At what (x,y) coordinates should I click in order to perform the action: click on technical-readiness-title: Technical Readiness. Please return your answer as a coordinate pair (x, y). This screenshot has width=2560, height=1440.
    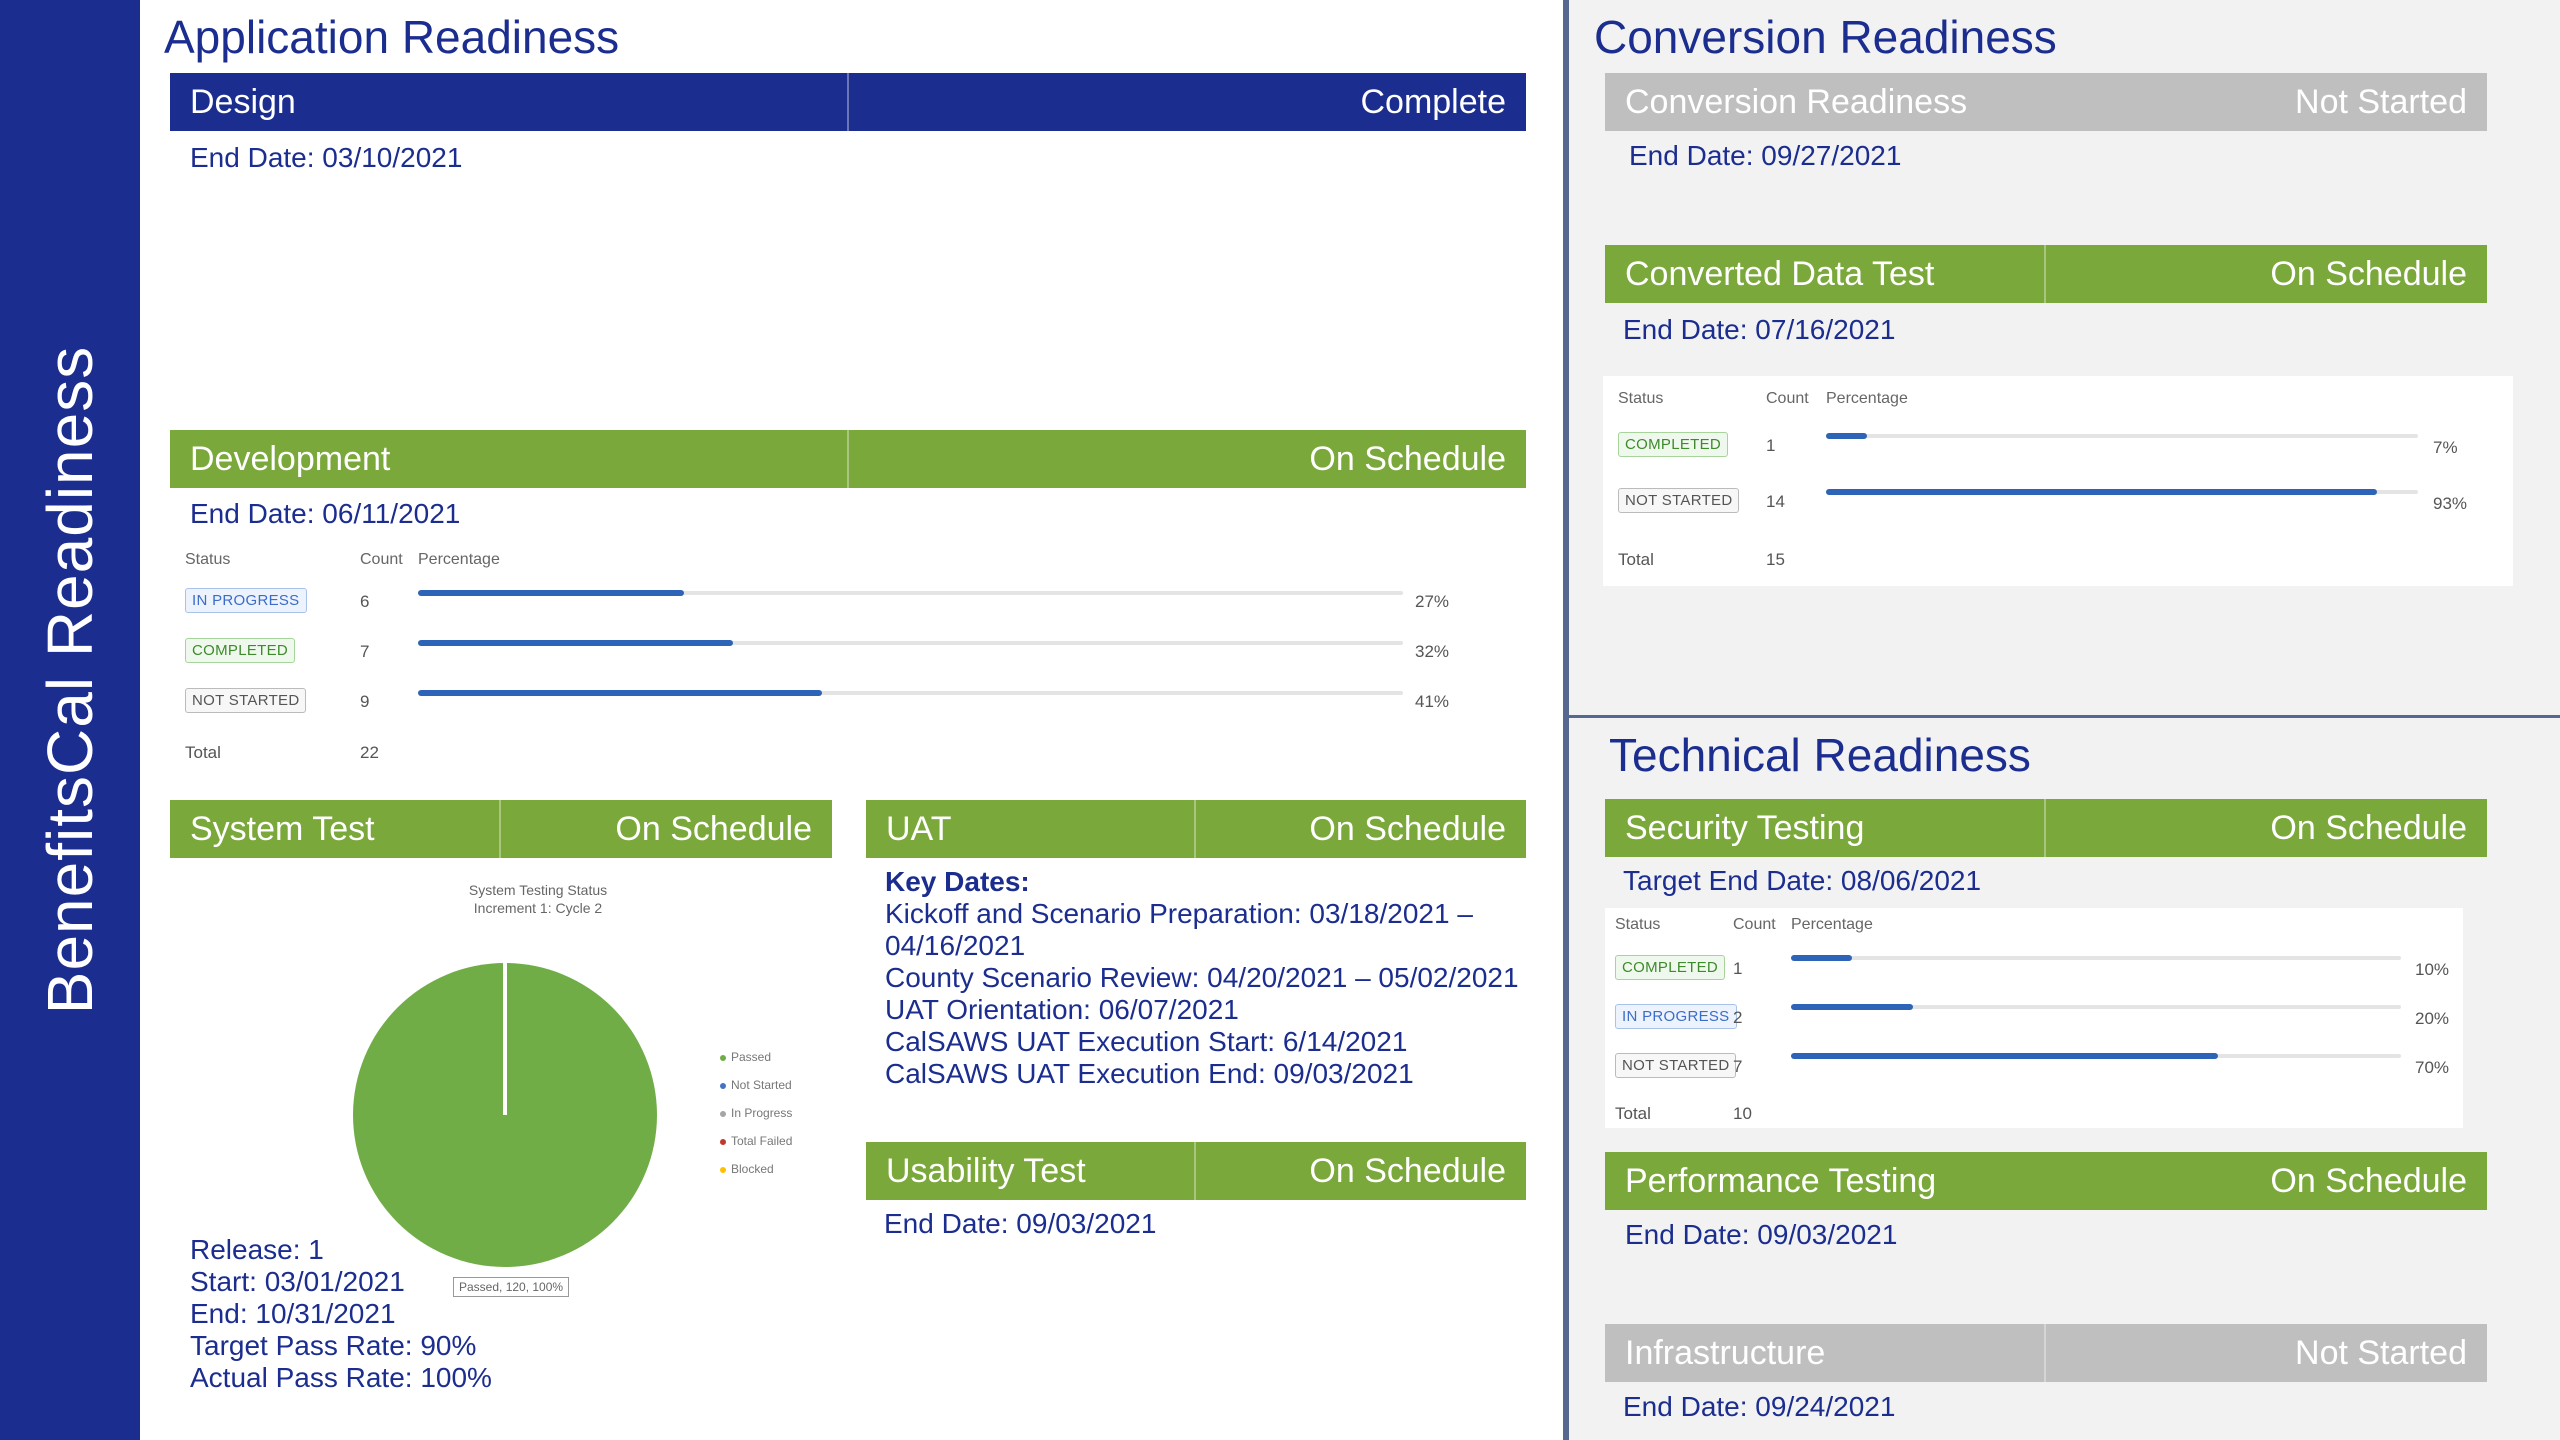
    Looking at the image, I should click on (1820, 755).